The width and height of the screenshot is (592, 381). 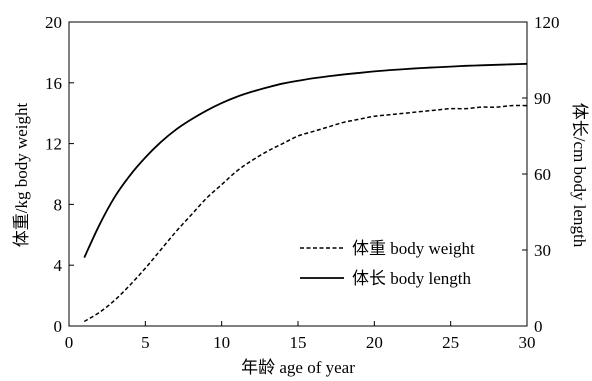 I want to click on y-tick-label-right: 60, so click(x=542, y=174).